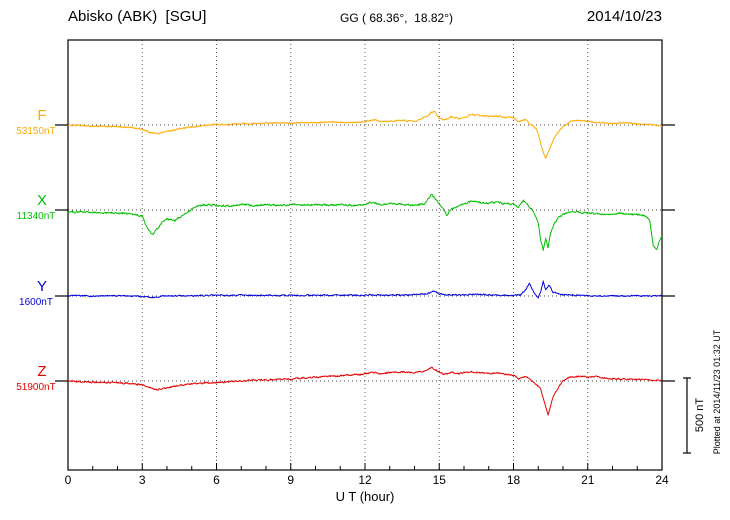 The width and height of the screenshot is (730, 520). I want to click on x-tick-label: 9, so click(291, 480).